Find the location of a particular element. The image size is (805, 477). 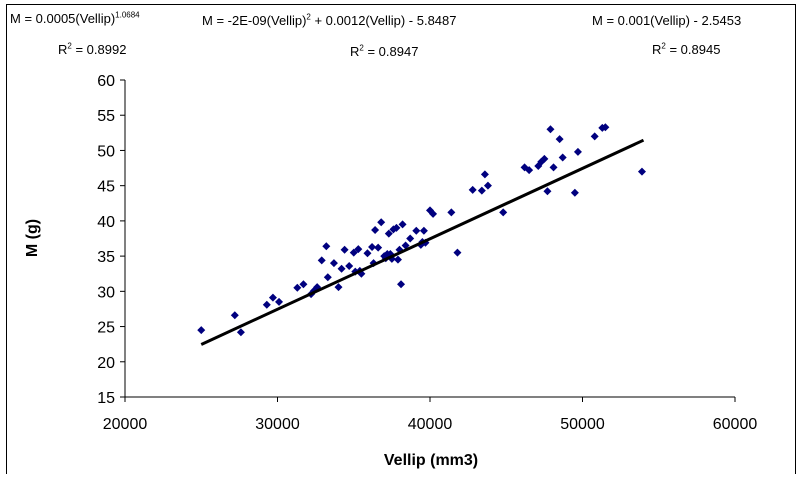

equation-power-text: M = 0.0005(Vellip) is located at coordinates (63, 18).